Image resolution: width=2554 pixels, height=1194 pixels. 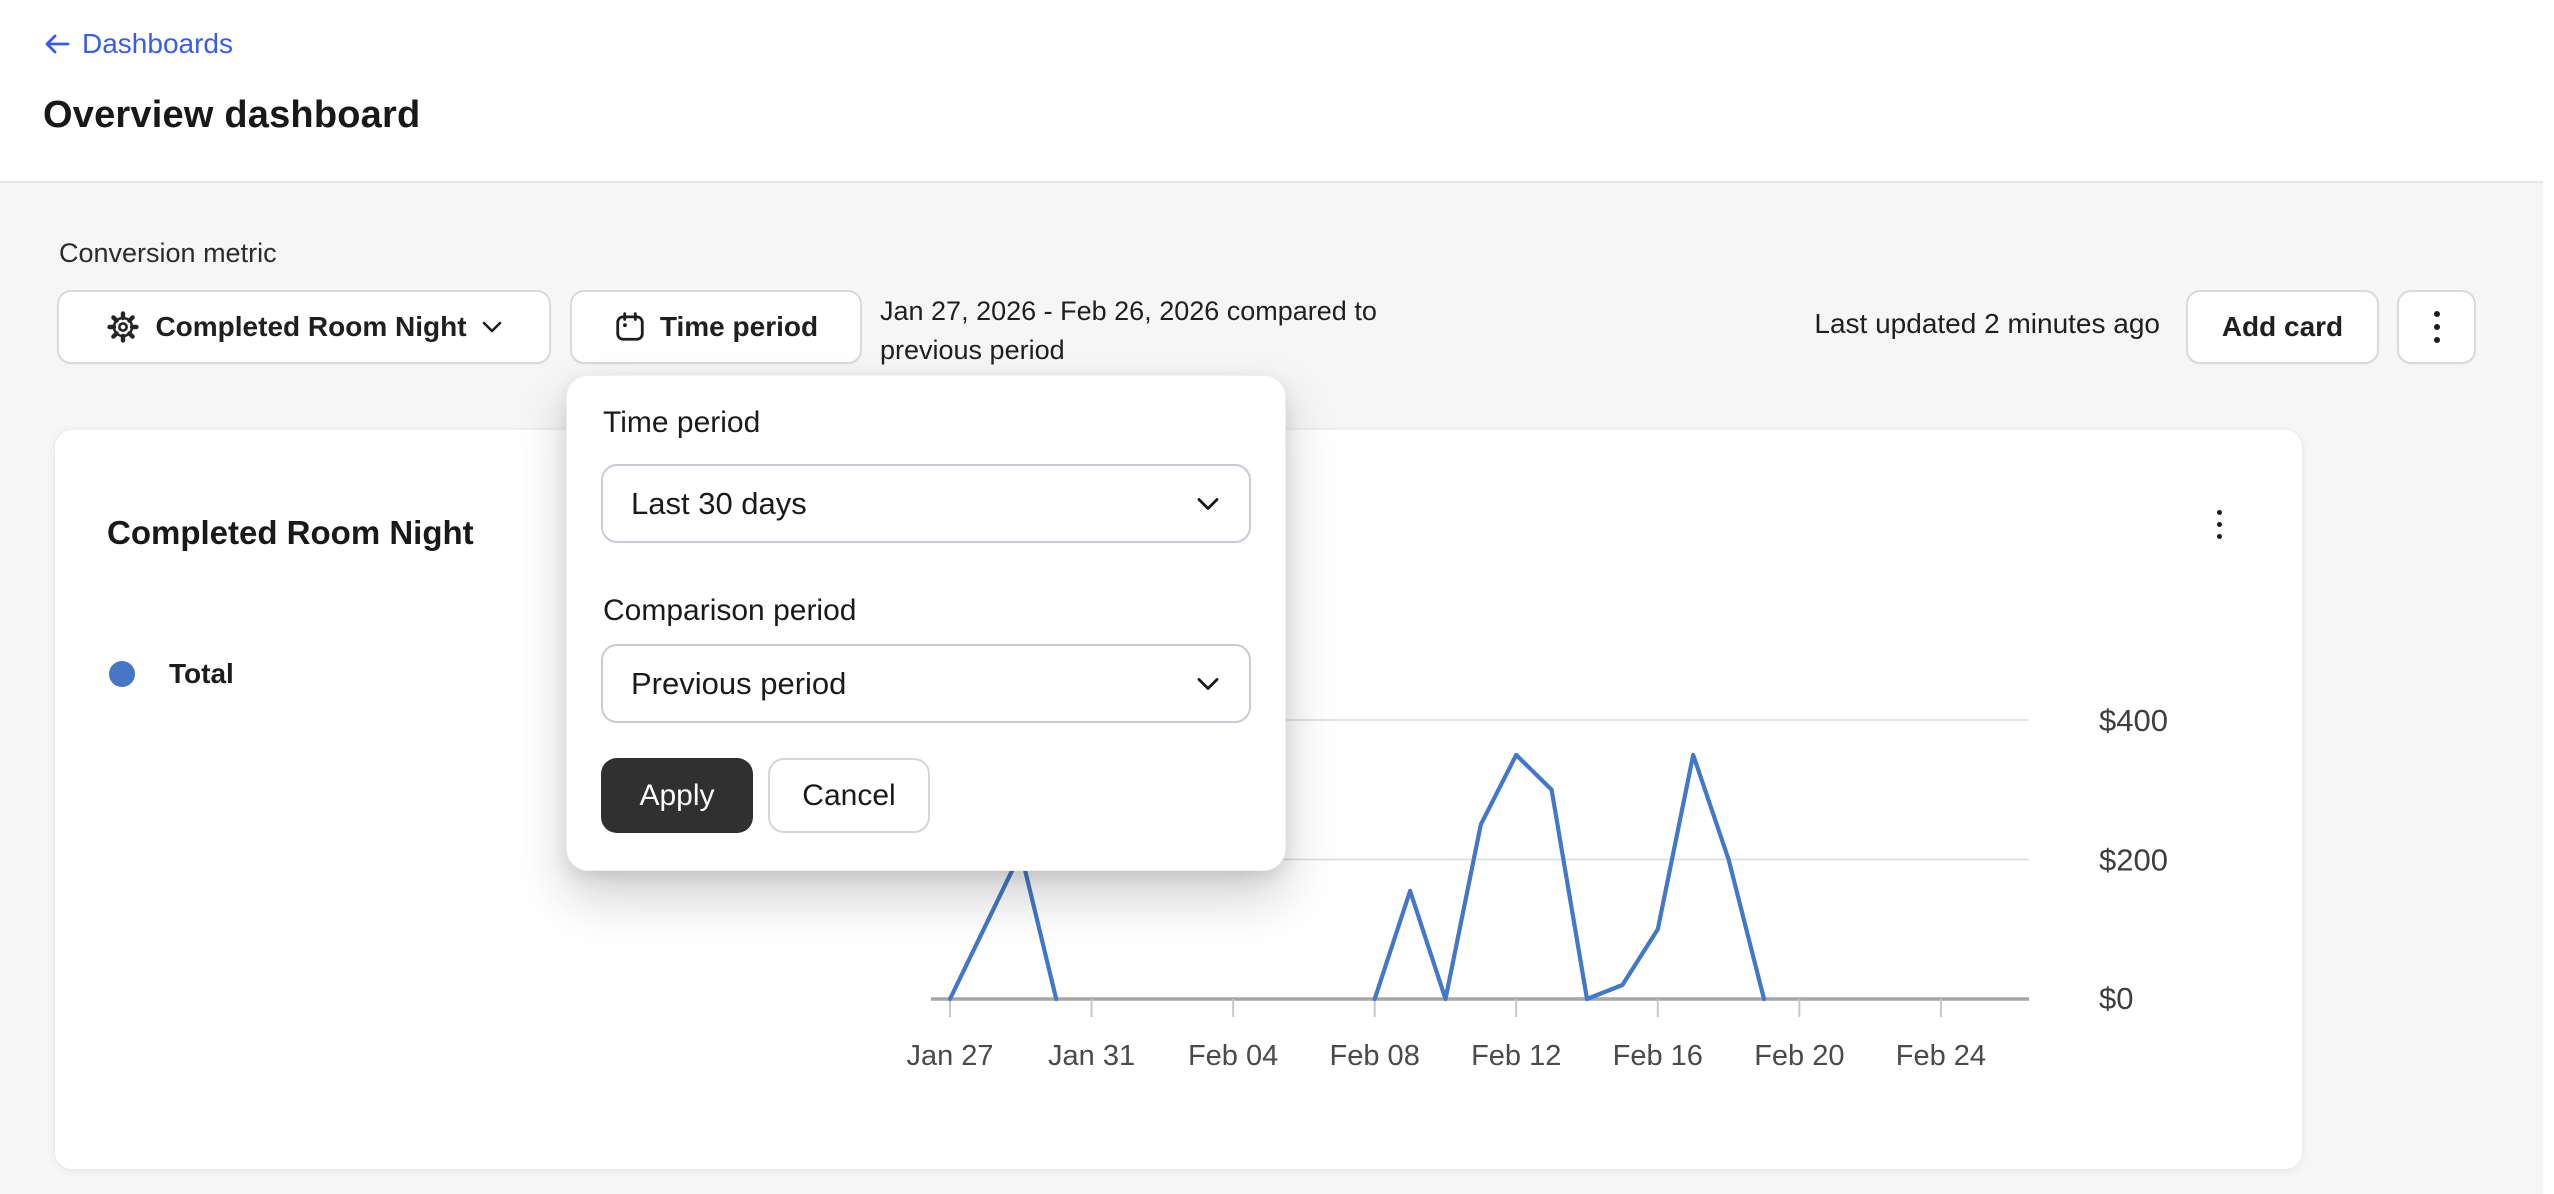 I want to click on popover-time-period-label: Time period, so click(x=682, y=422).